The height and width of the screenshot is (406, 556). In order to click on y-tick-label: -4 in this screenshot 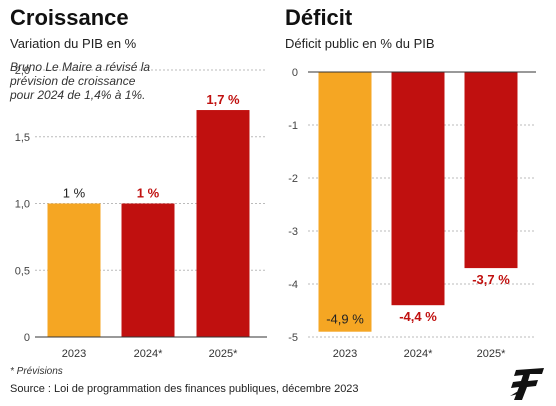, I will do `click(293, 285)`.